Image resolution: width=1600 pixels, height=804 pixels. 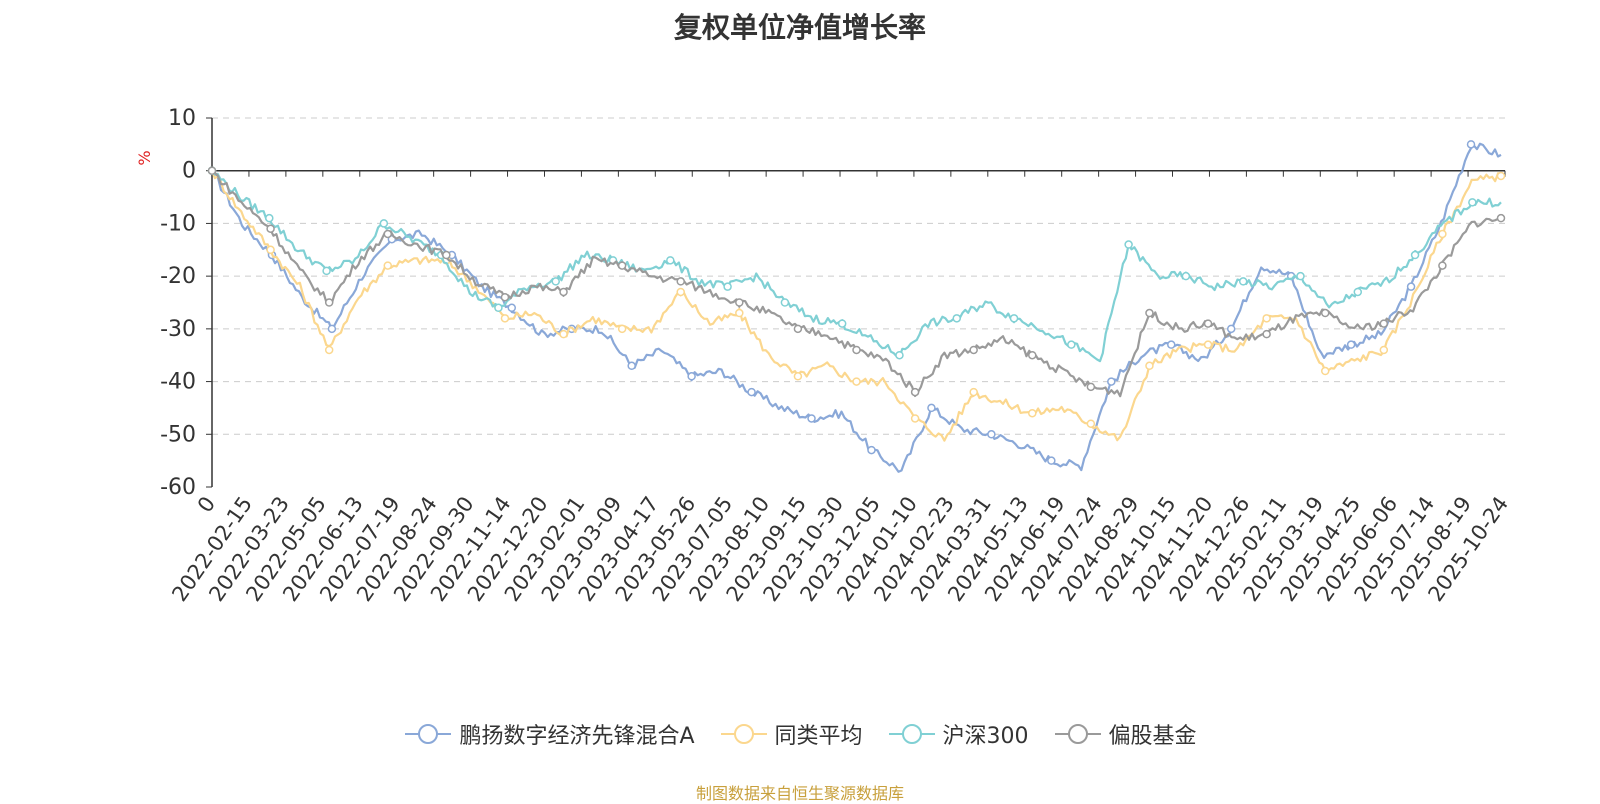 What do you see at coordinates (178, 382) in the screenshot?
I see `y-tick-label: -40` at bounding box center [178, 382].